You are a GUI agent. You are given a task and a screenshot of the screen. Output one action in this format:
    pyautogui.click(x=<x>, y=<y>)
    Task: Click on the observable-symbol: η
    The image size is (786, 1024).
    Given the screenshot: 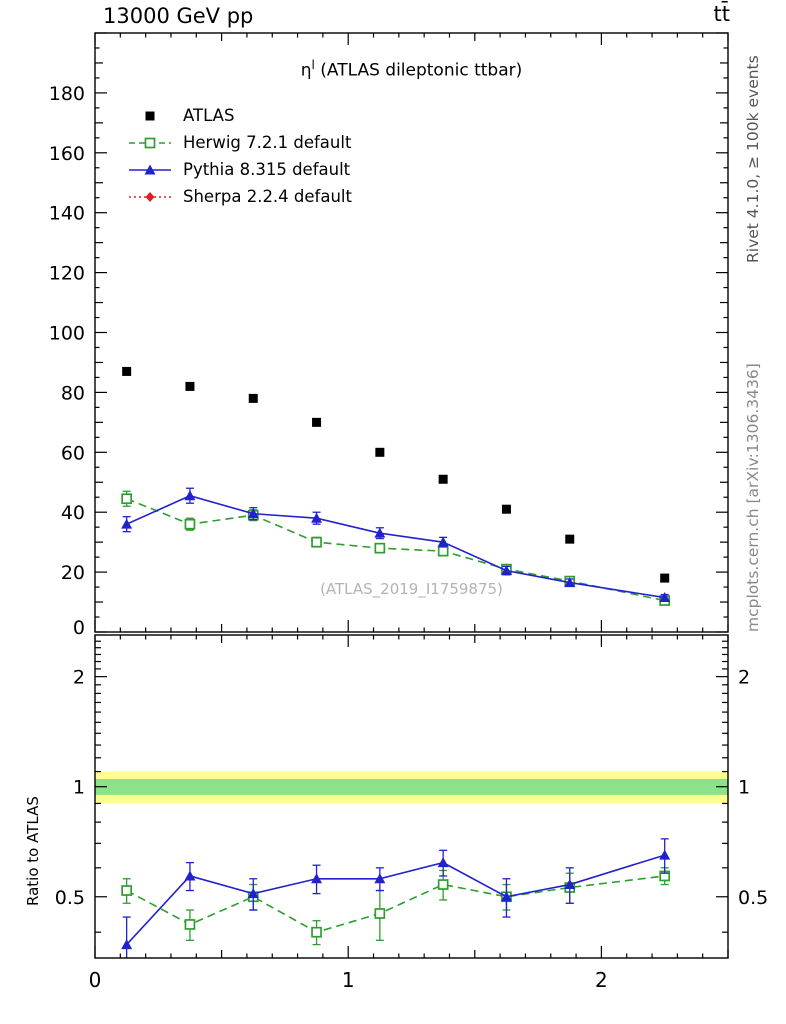 What is the action you would take?
    pyautogui.click(x=306, y=70)
    